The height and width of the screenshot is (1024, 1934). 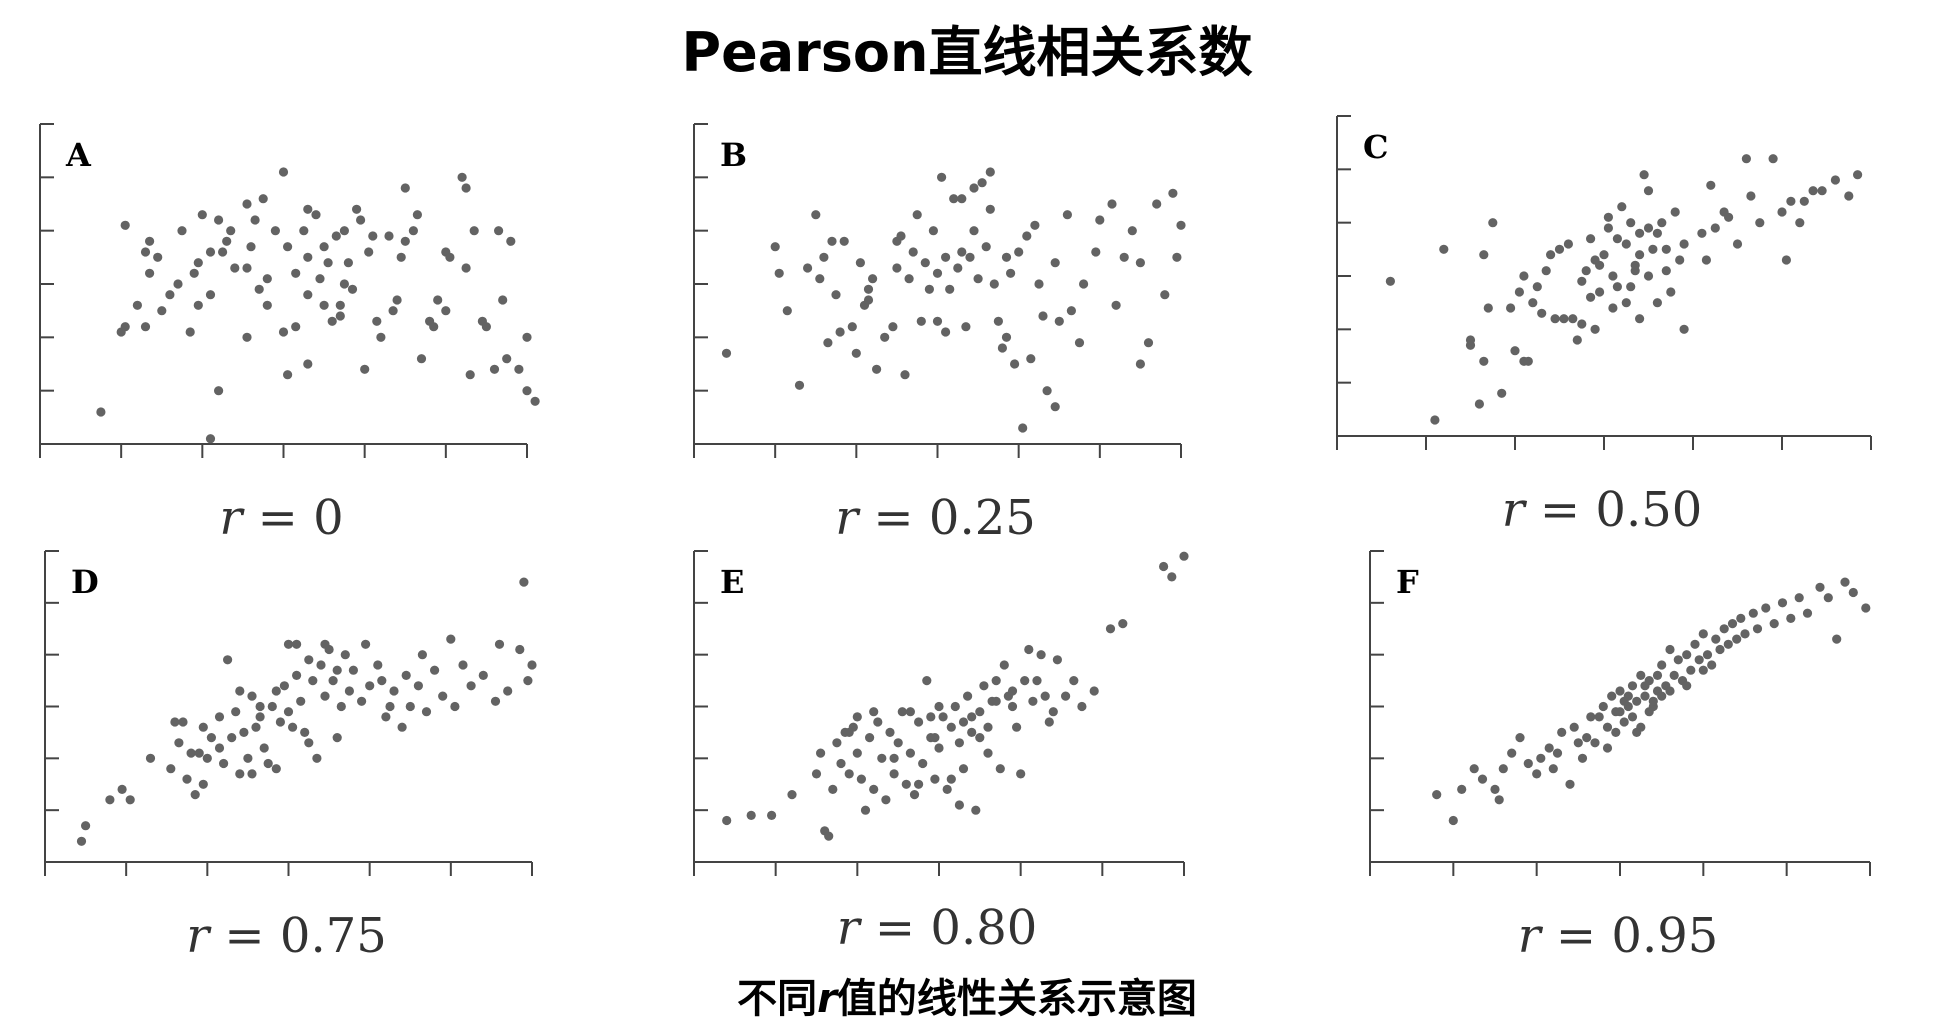 What do you see at coordinates (78, 155) in the screenshot?
I see `panel-letter: A` at bounding box center [78, 155].